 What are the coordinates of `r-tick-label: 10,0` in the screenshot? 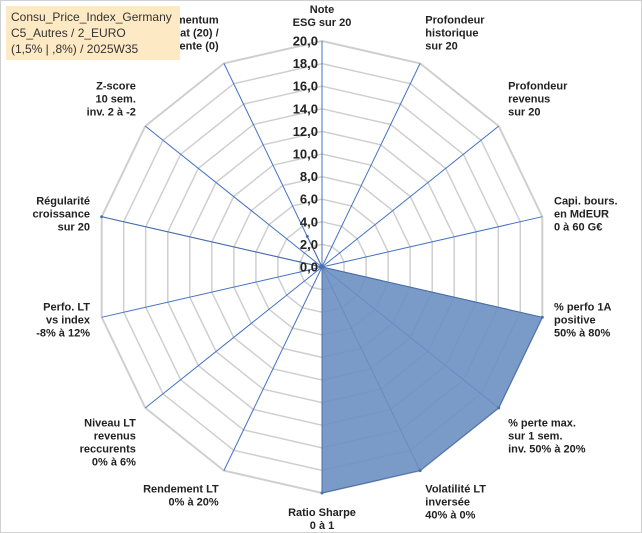 It's located at (305, 154).